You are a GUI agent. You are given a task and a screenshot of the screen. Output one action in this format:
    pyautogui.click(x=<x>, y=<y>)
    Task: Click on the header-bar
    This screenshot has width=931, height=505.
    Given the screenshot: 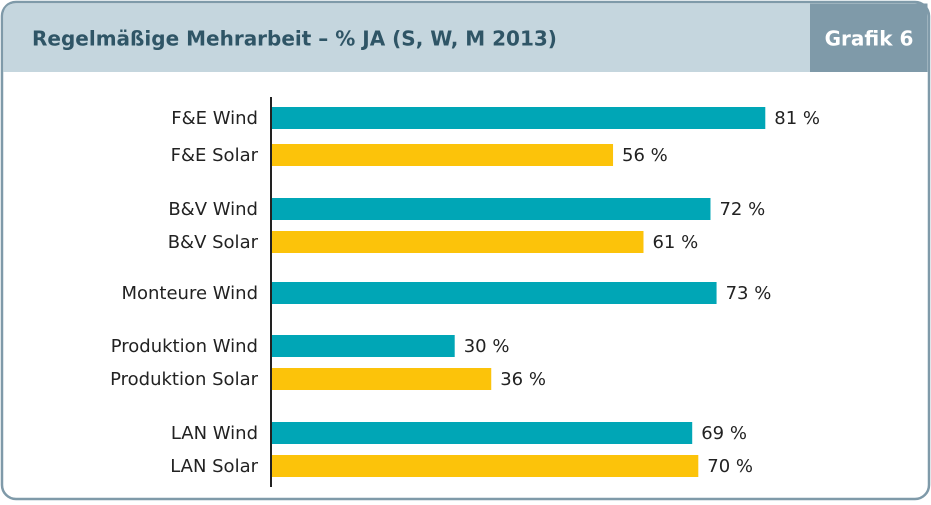 What is the action you would take?
    pyautogui.click(x=465, y=37)
    